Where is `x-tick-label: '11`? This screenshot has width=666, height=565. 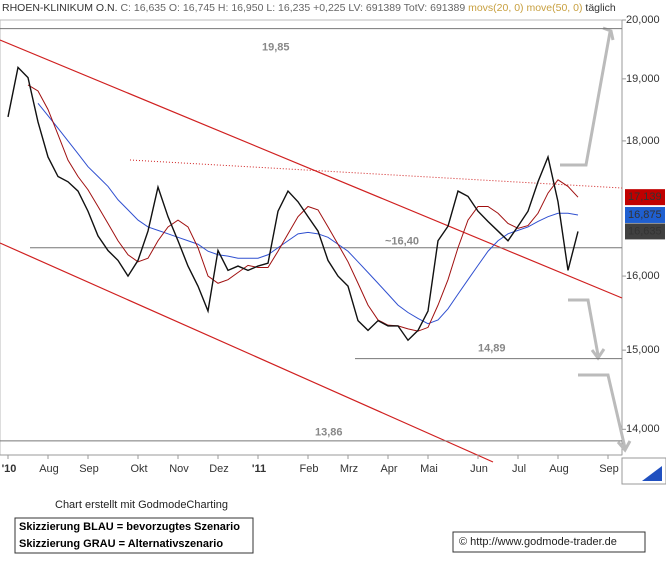
x-tick-label: '11 is located at coordinates (259, 469).